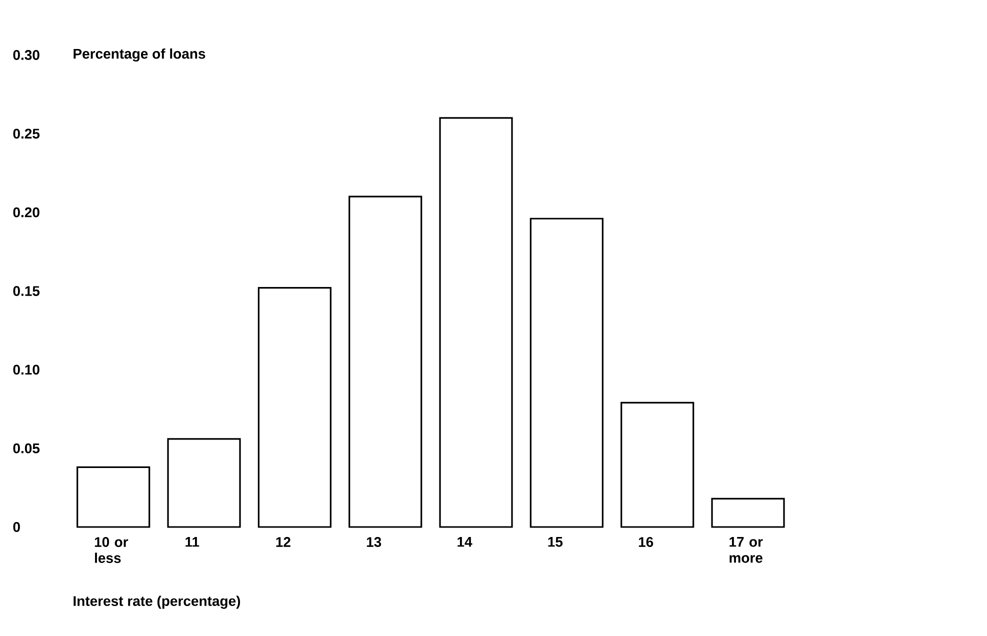 Image resolution: width=987 pixels, height=636 pixels. What do you see at coordinates (26, 55) in the screenshot?
I see `y-tick-label: 0.30` at bounding box center [26, 55].